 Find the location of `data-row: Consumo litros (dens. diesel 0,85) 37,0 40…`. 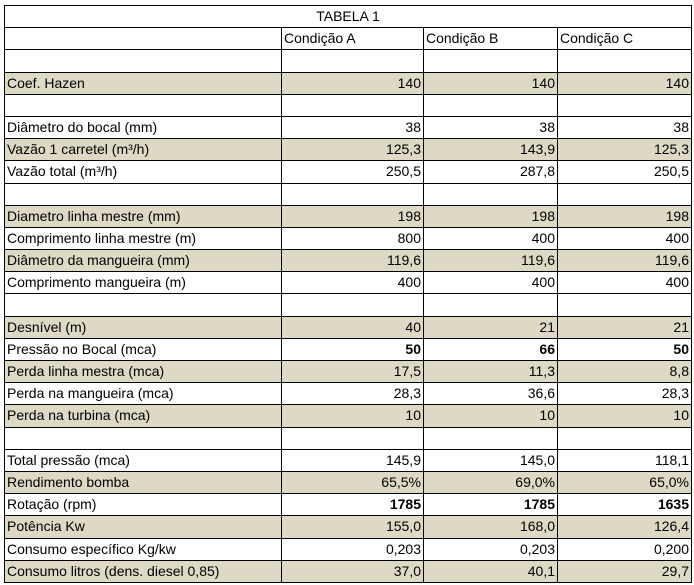

data-row: Consumo litros (dens. diesel 0,85) 37,0 40… is located at coordinates (348, 571).